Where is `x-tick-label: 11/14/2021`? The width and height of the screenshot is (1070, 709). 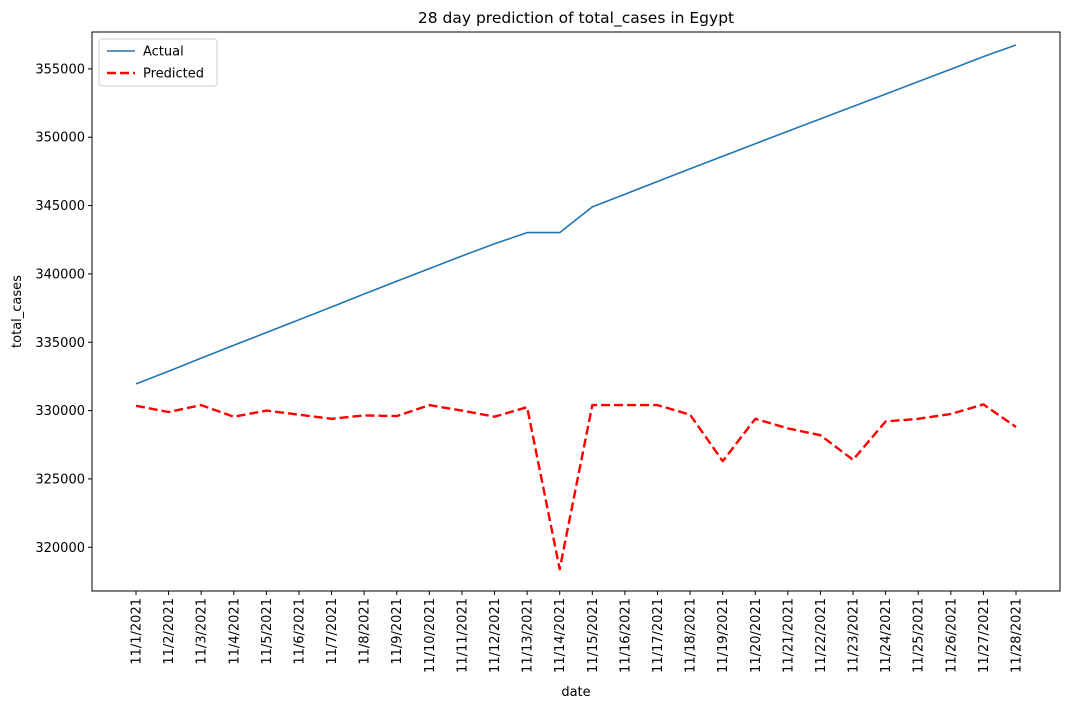 x-tick-label: 11/14/2021 is located at coordinates (560, 635).